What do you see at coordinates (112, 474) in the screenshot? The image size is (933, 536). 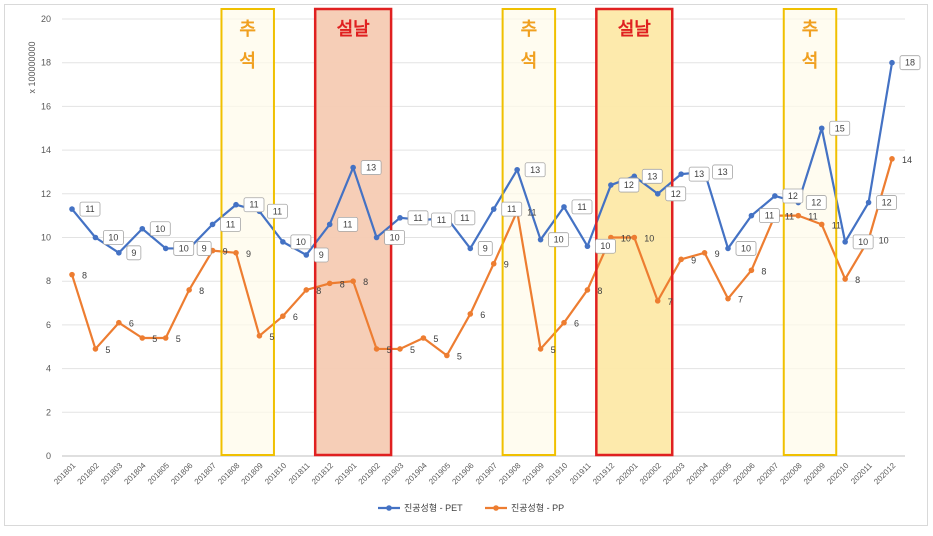 I see `x-tick-label: 201803` at bounding box center [112, 474].